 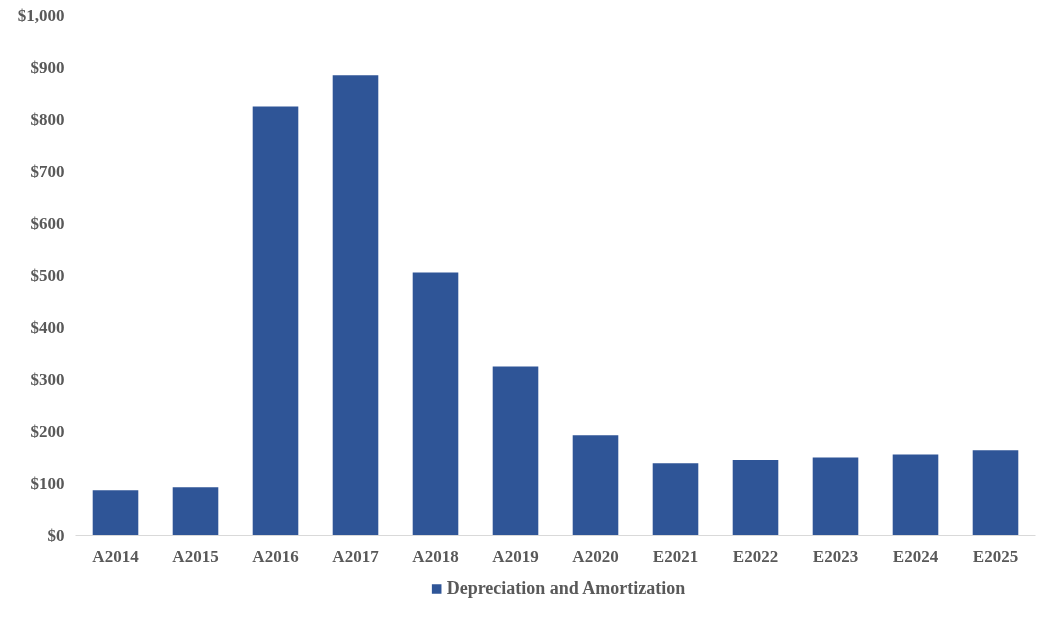 I want to click on y-tick-label: $0, so click(x=56, y=535).